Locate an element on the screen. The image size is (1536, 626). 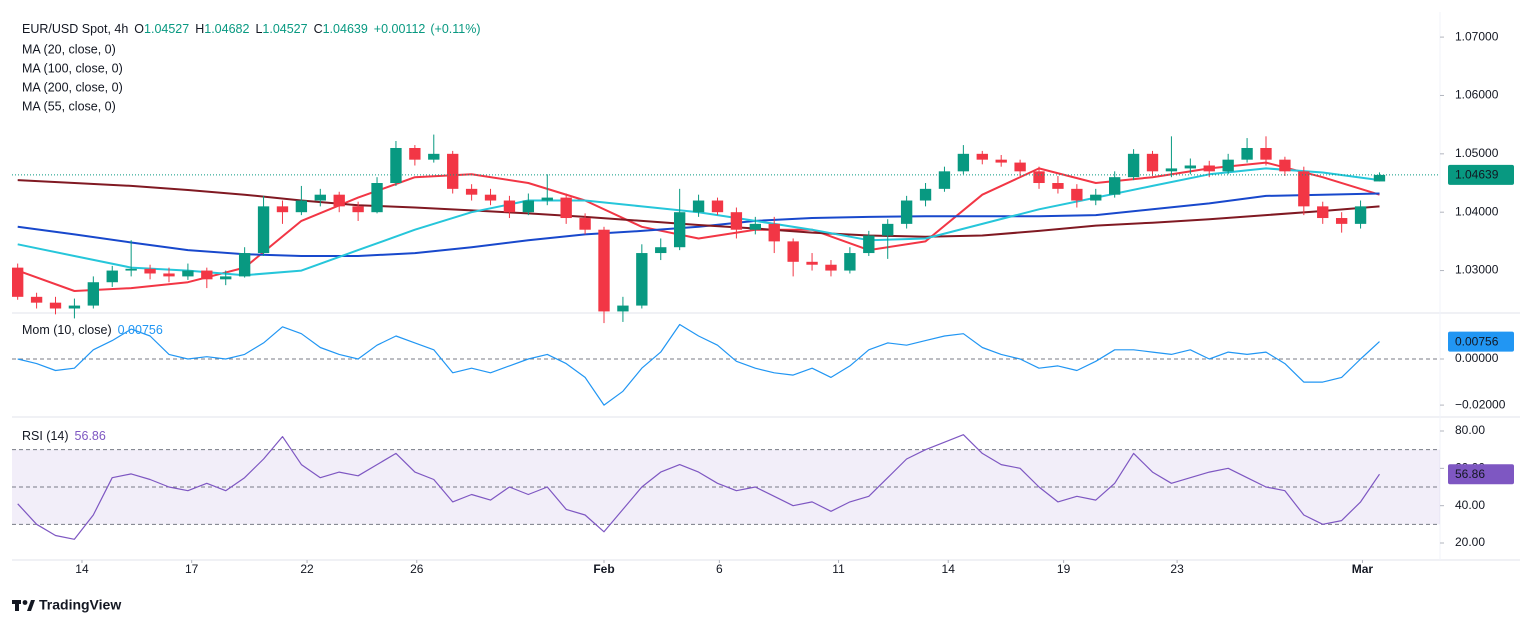
rsi-legend: RSI (14) 56.86 is located at coordinates (64, 436).